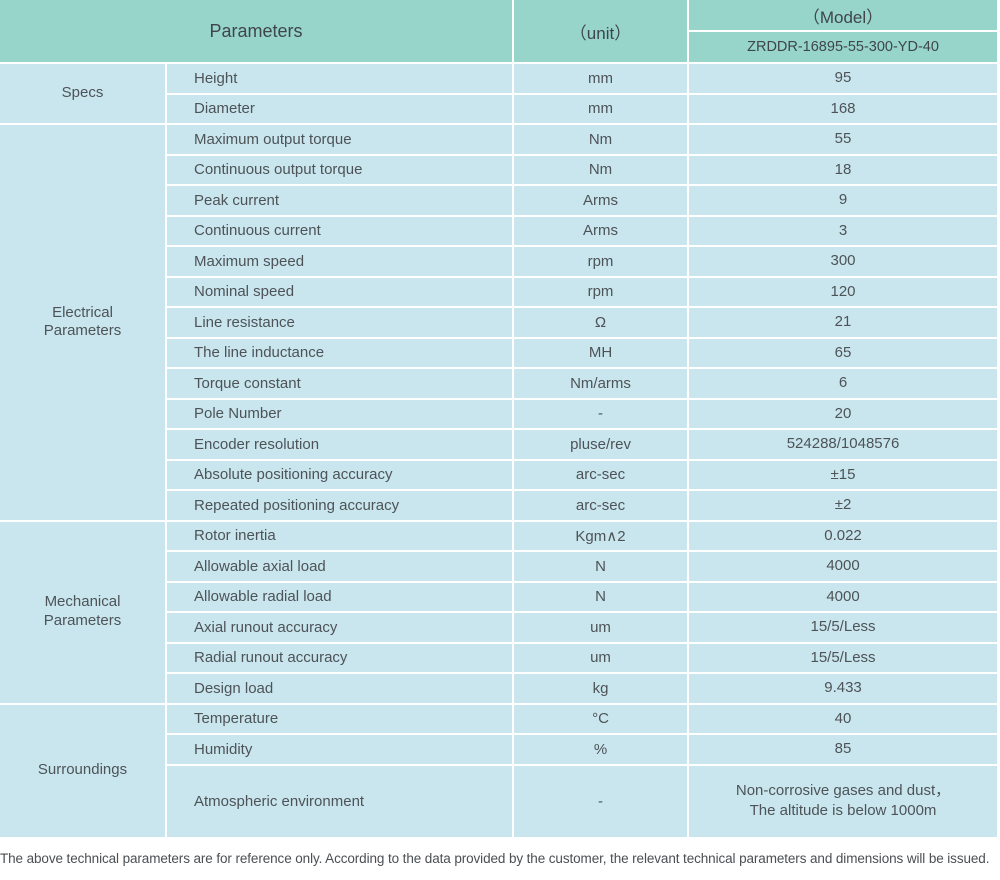 The height and width of the screenshot is (880, 1000). I want to click on parameter-unit-cell: Kgm∧2, so click(601, 535).